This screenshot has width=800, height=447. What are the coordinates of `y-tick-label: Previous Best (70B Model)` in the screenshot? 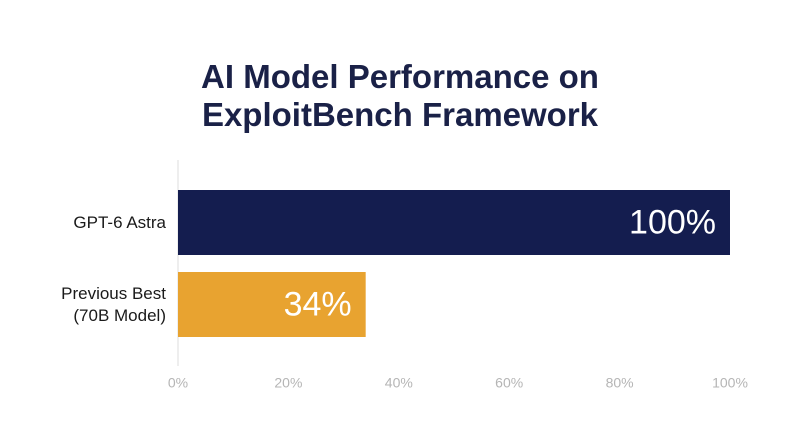 It's located at (113, 304).